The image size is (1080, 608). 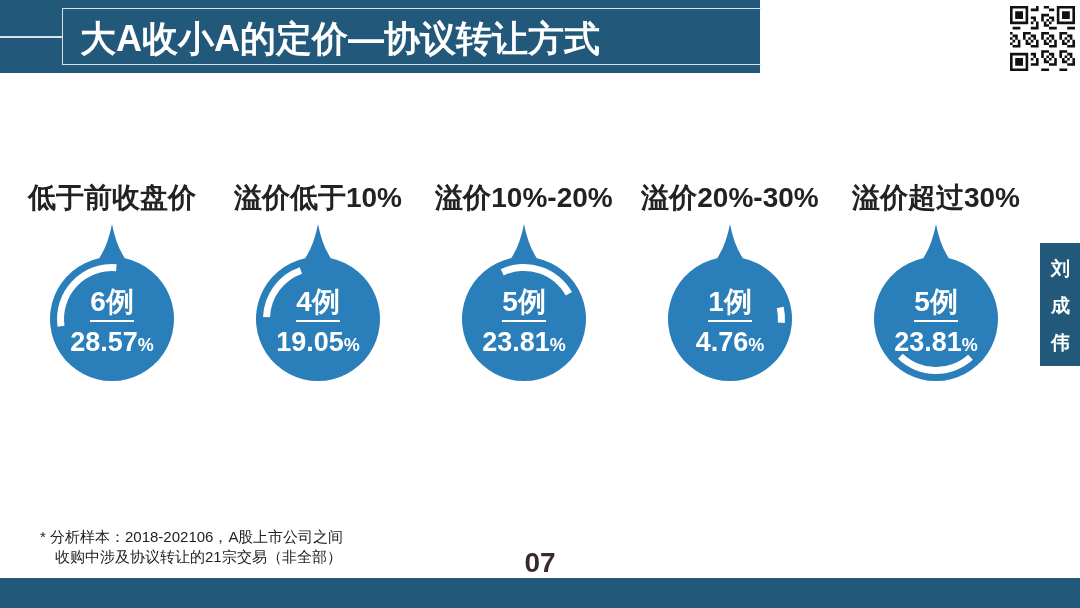 I want to click on category-label: 低于前收盘价, so click(x=112, y=197).